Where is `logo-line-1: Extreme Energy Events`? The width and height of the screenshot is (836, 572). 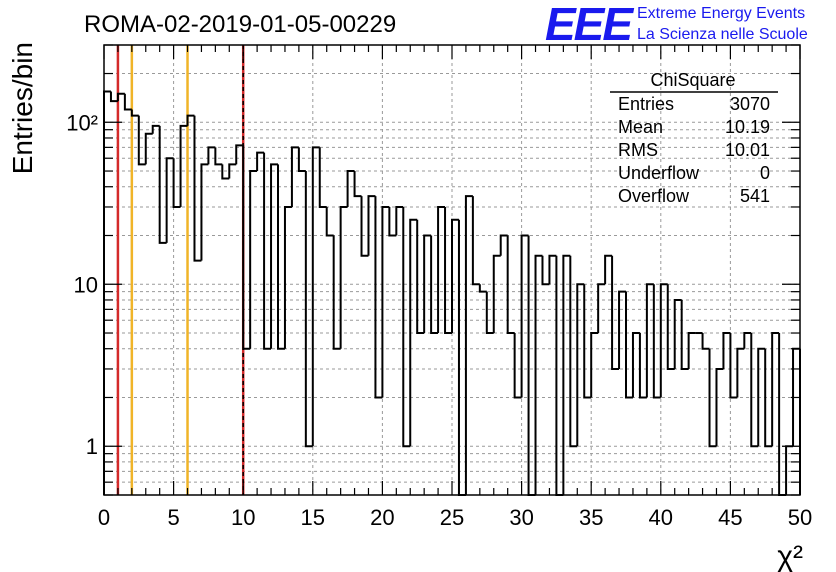 logo-line-1: Extreme Energy Events is located at coordinates (721, 13).